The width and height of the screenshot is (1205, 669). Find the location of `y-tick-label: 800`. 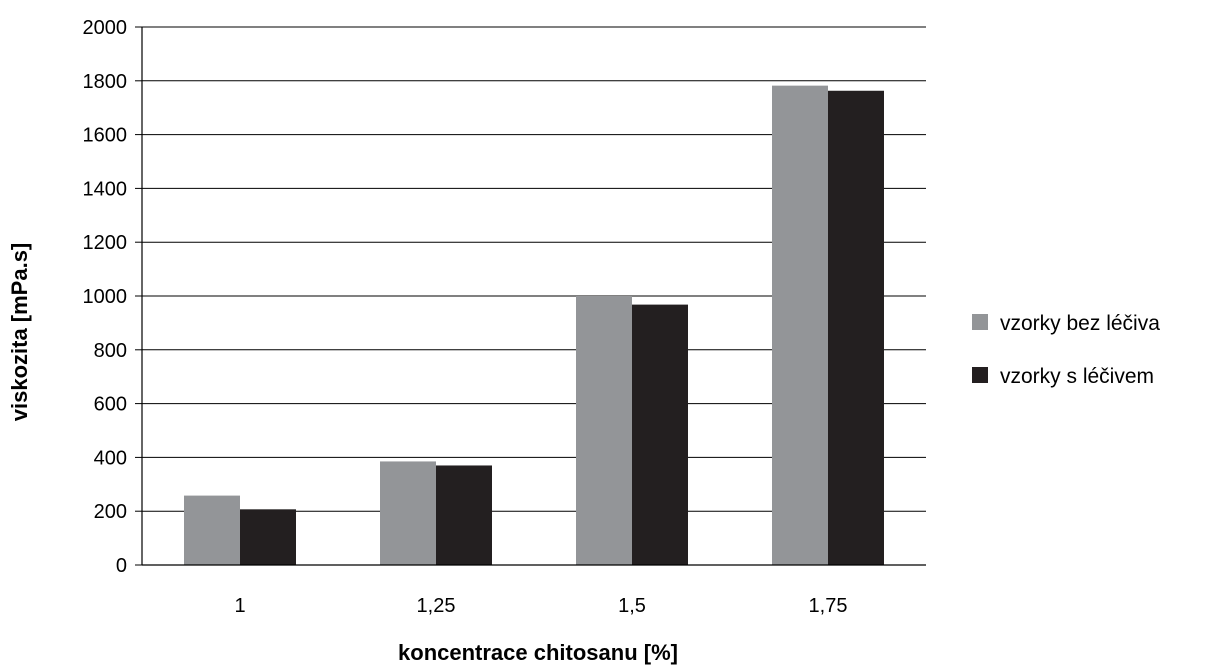

y-tick-label: 800 is located at coordinates (110, 351).